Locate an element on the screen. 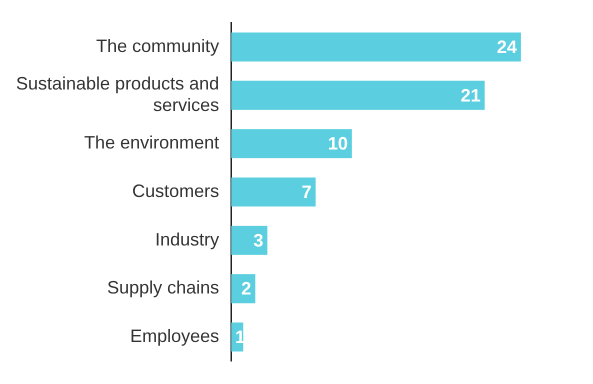 This screenshot has width=593, height=384. data-label: 7 is located at coordinates (307, 192).